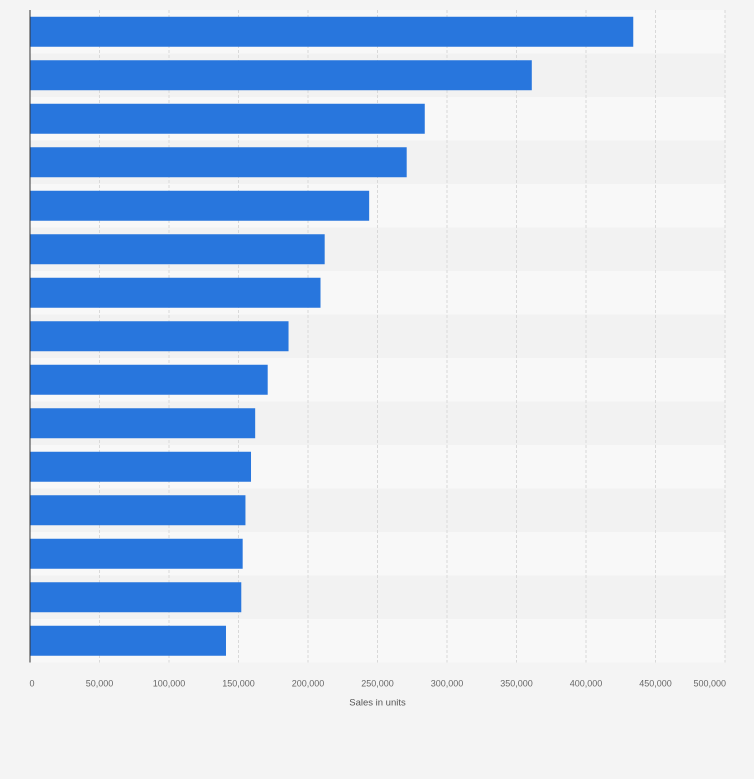 The width and height of the screenshot is (754, 779). Describe the element at coordinates (31, 684) in the screenshot. I see `x-tick-label: 0` at that location.